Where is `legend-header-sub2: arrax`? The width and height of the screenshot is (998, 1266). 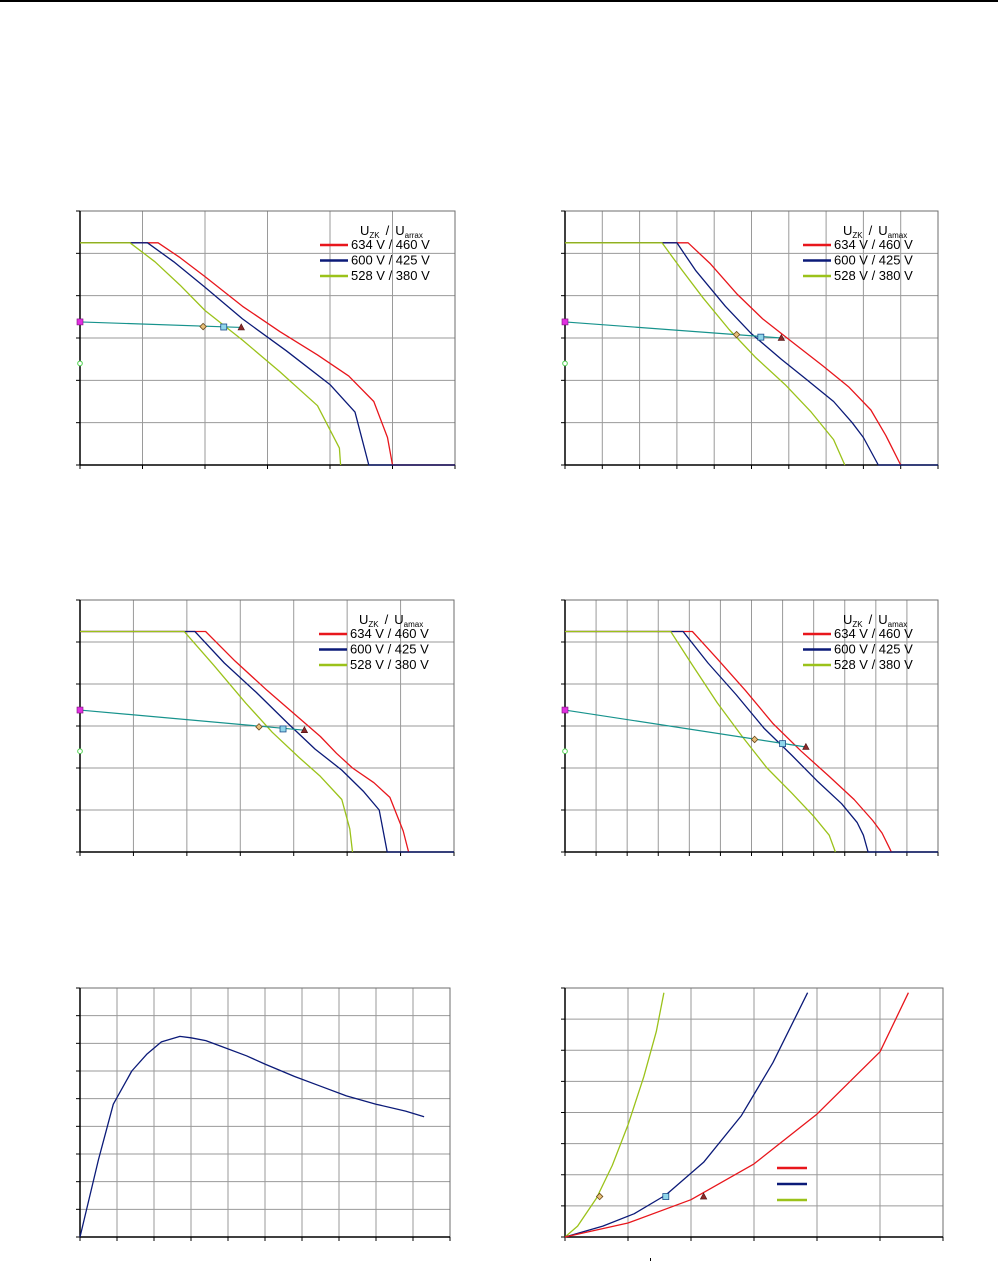
legend-header-sub2: arrax is located at coordinates (414, 235).